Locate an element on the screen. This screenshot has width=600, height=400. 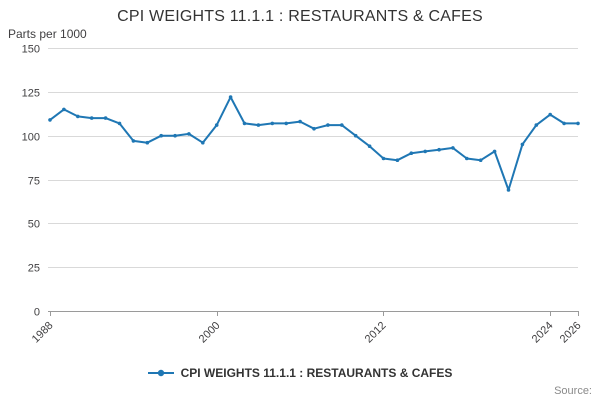
legend-line-marker is located at coordinates (160, 373).